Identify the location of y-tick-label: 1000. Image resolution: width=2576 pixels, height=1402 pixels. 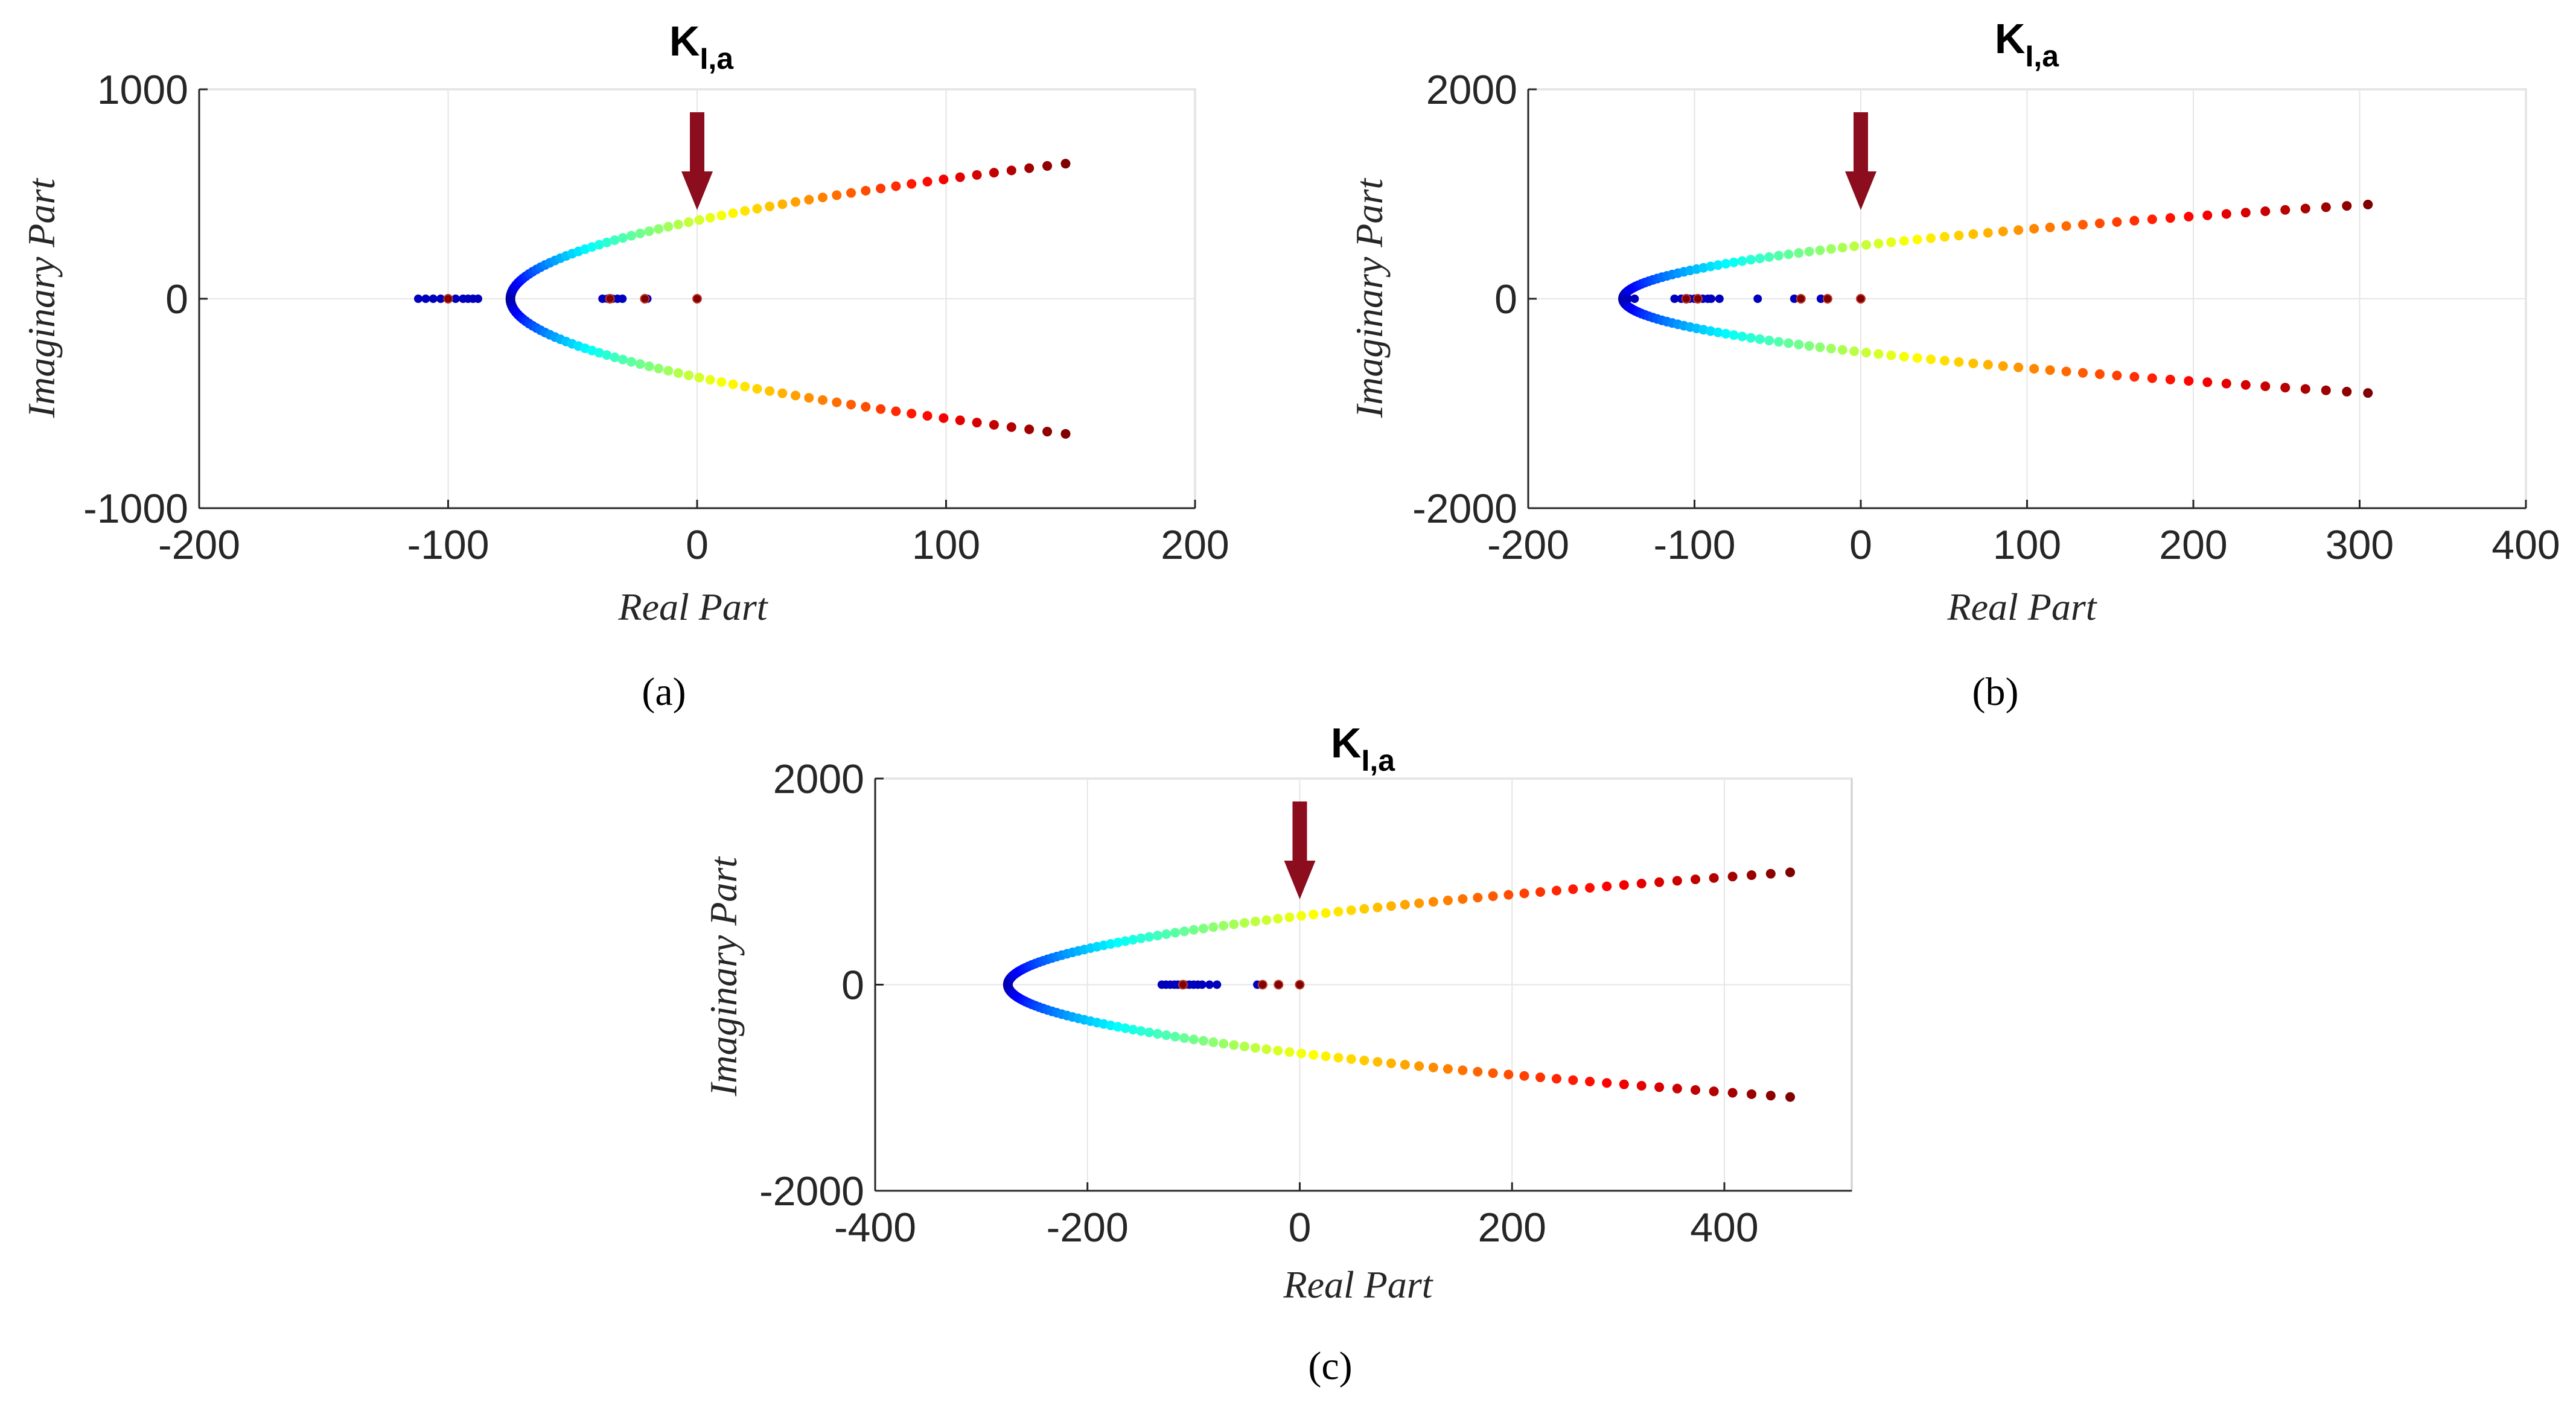
(142, 90).